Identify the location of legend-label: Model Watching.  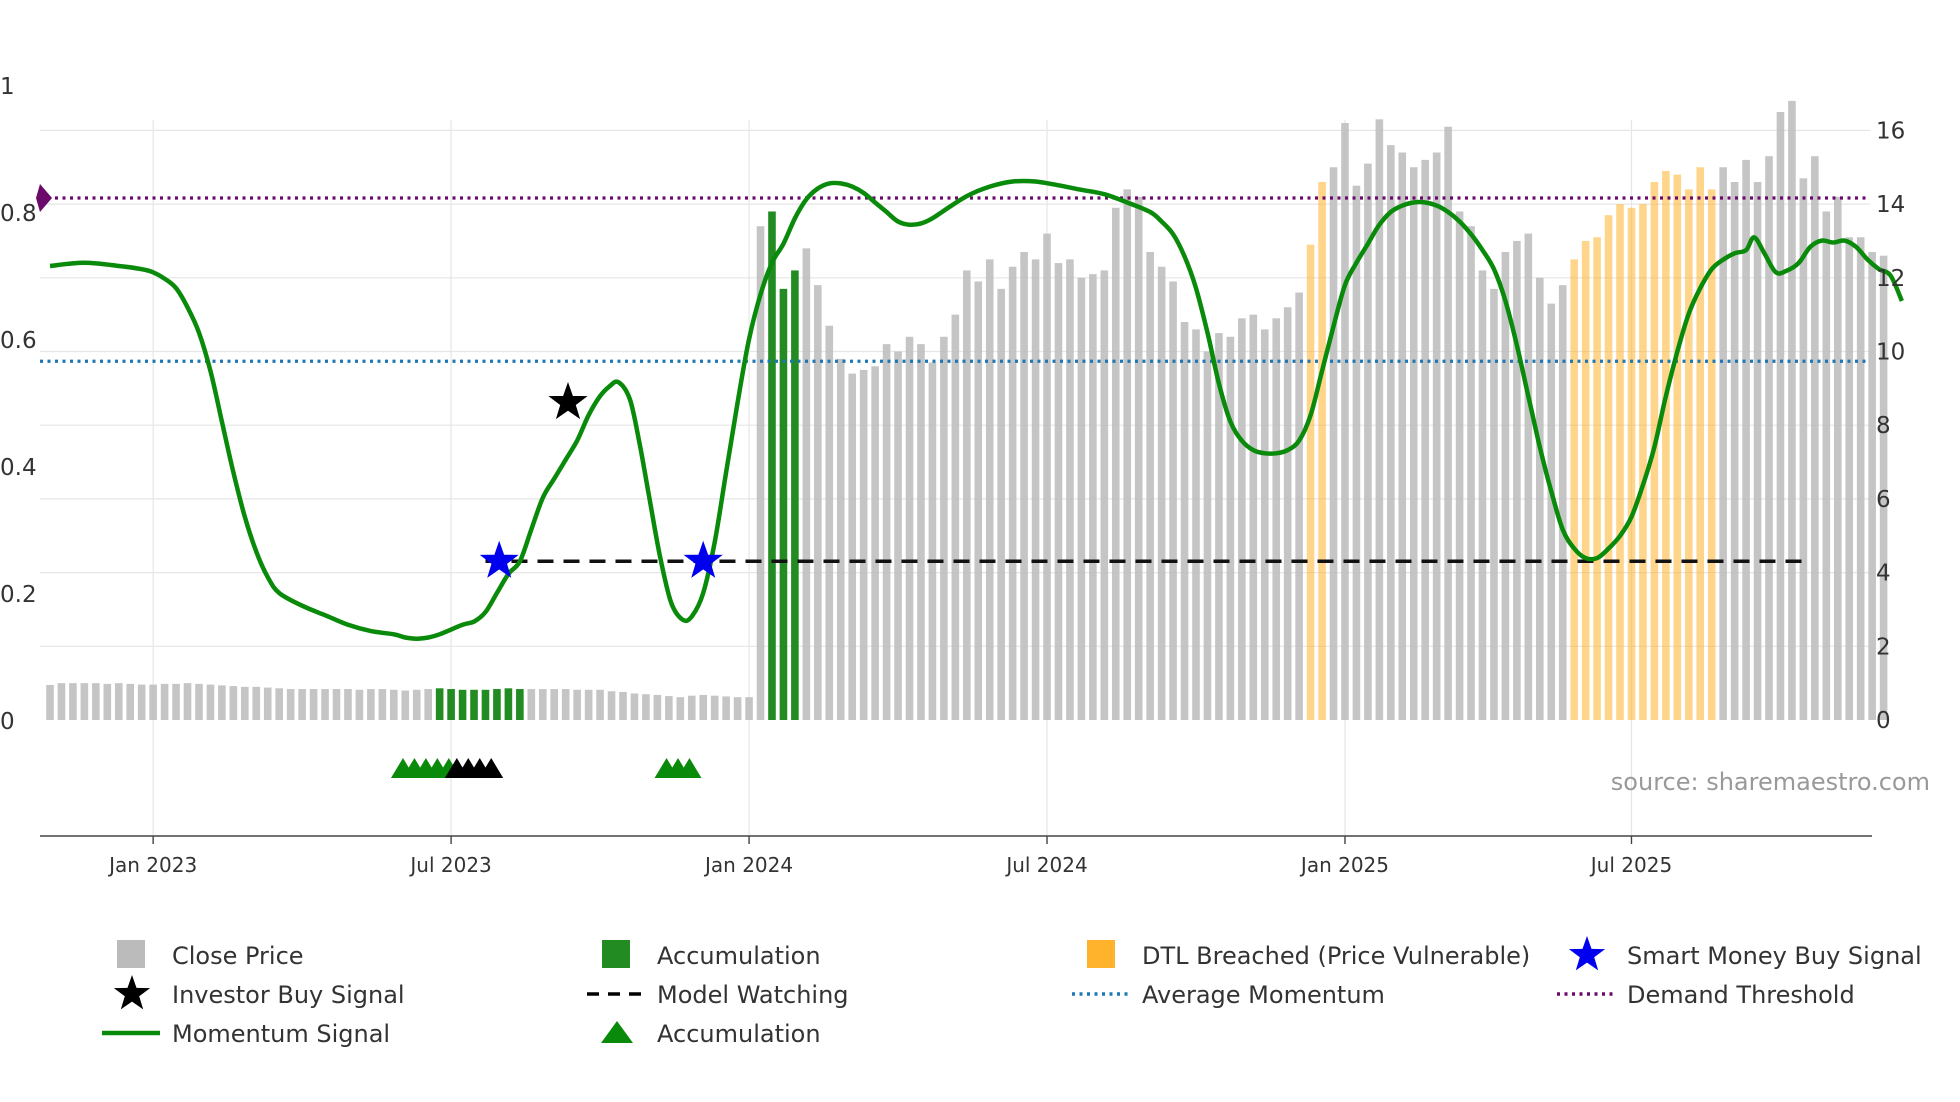
(753, 995).